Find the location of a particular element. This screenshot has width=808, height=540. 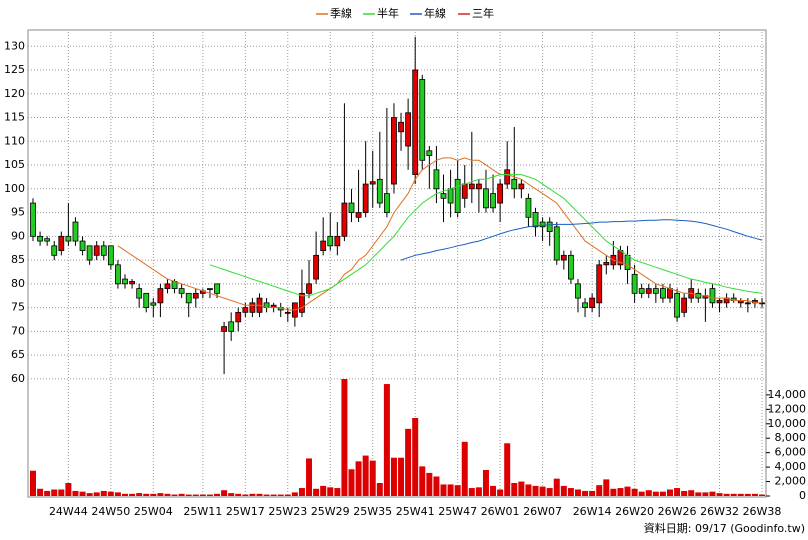

x-tick-label: 26W20 is located at coordinates (634, 511).